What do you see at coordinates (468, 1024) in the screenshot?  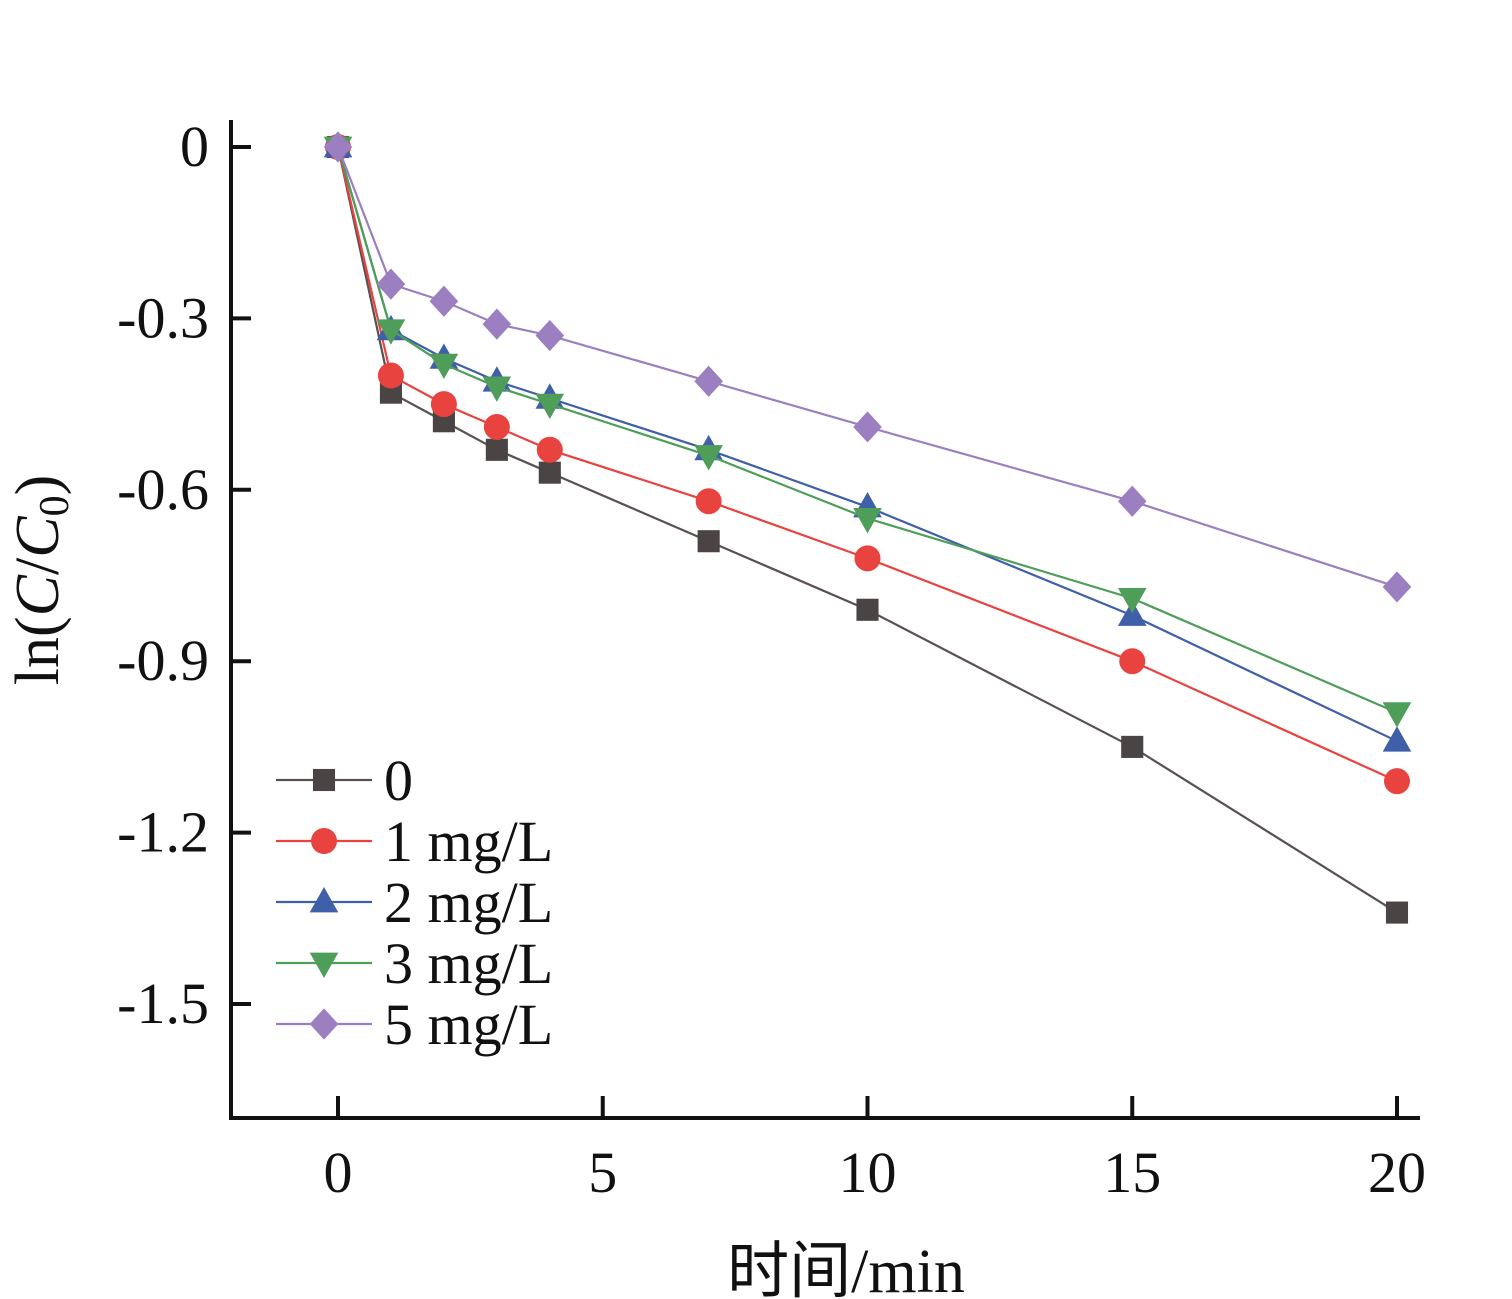 I see `legend-label: 5 mg/L` at bounding box center [468, 1024].